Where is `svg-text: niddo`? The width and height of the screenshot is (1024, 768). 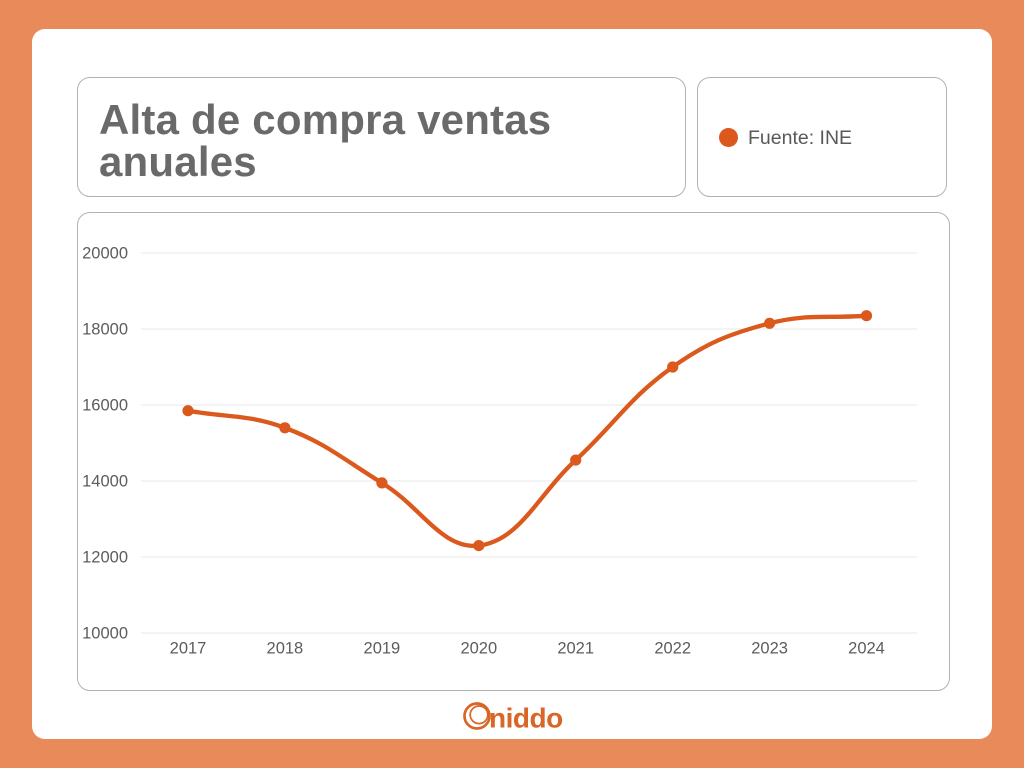 svg-text: niddo is located at coordinates (526, 718).